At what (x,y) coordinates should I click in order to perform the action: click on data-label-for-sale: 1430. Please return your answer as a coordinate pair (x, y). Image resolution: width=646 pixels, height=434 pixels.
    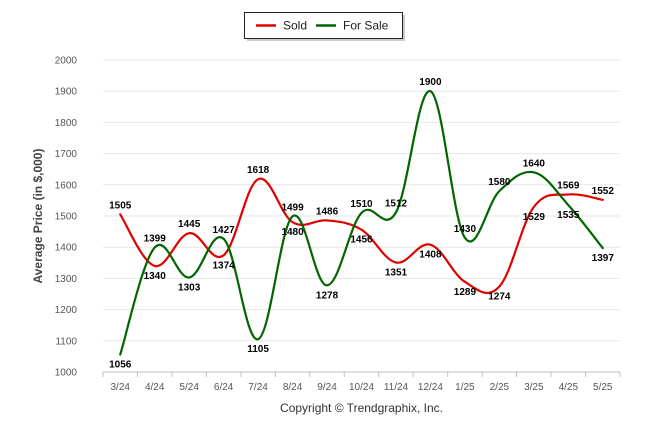
    Looking at the image, I should click on (465, 229).